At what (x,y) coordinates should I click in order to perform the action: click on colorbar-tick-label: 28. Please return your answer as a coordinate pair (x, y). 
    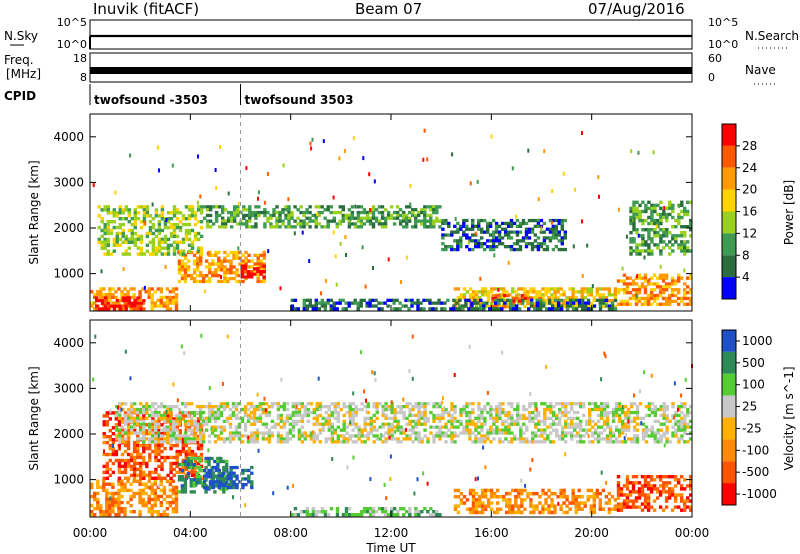
    Looking at the image, I should click on (749, 146).